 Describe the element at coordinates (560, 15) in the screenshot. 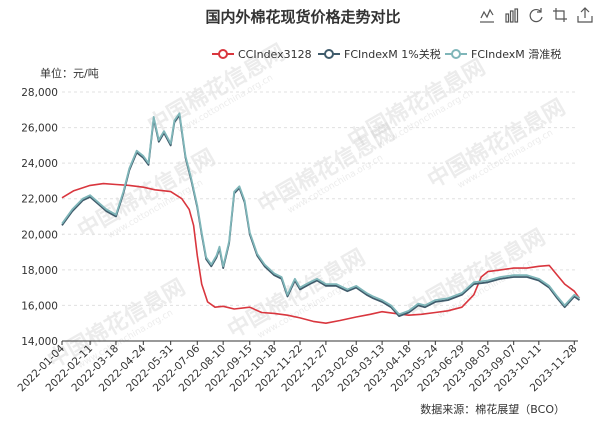

I see `data-zoom-icon` at that location.